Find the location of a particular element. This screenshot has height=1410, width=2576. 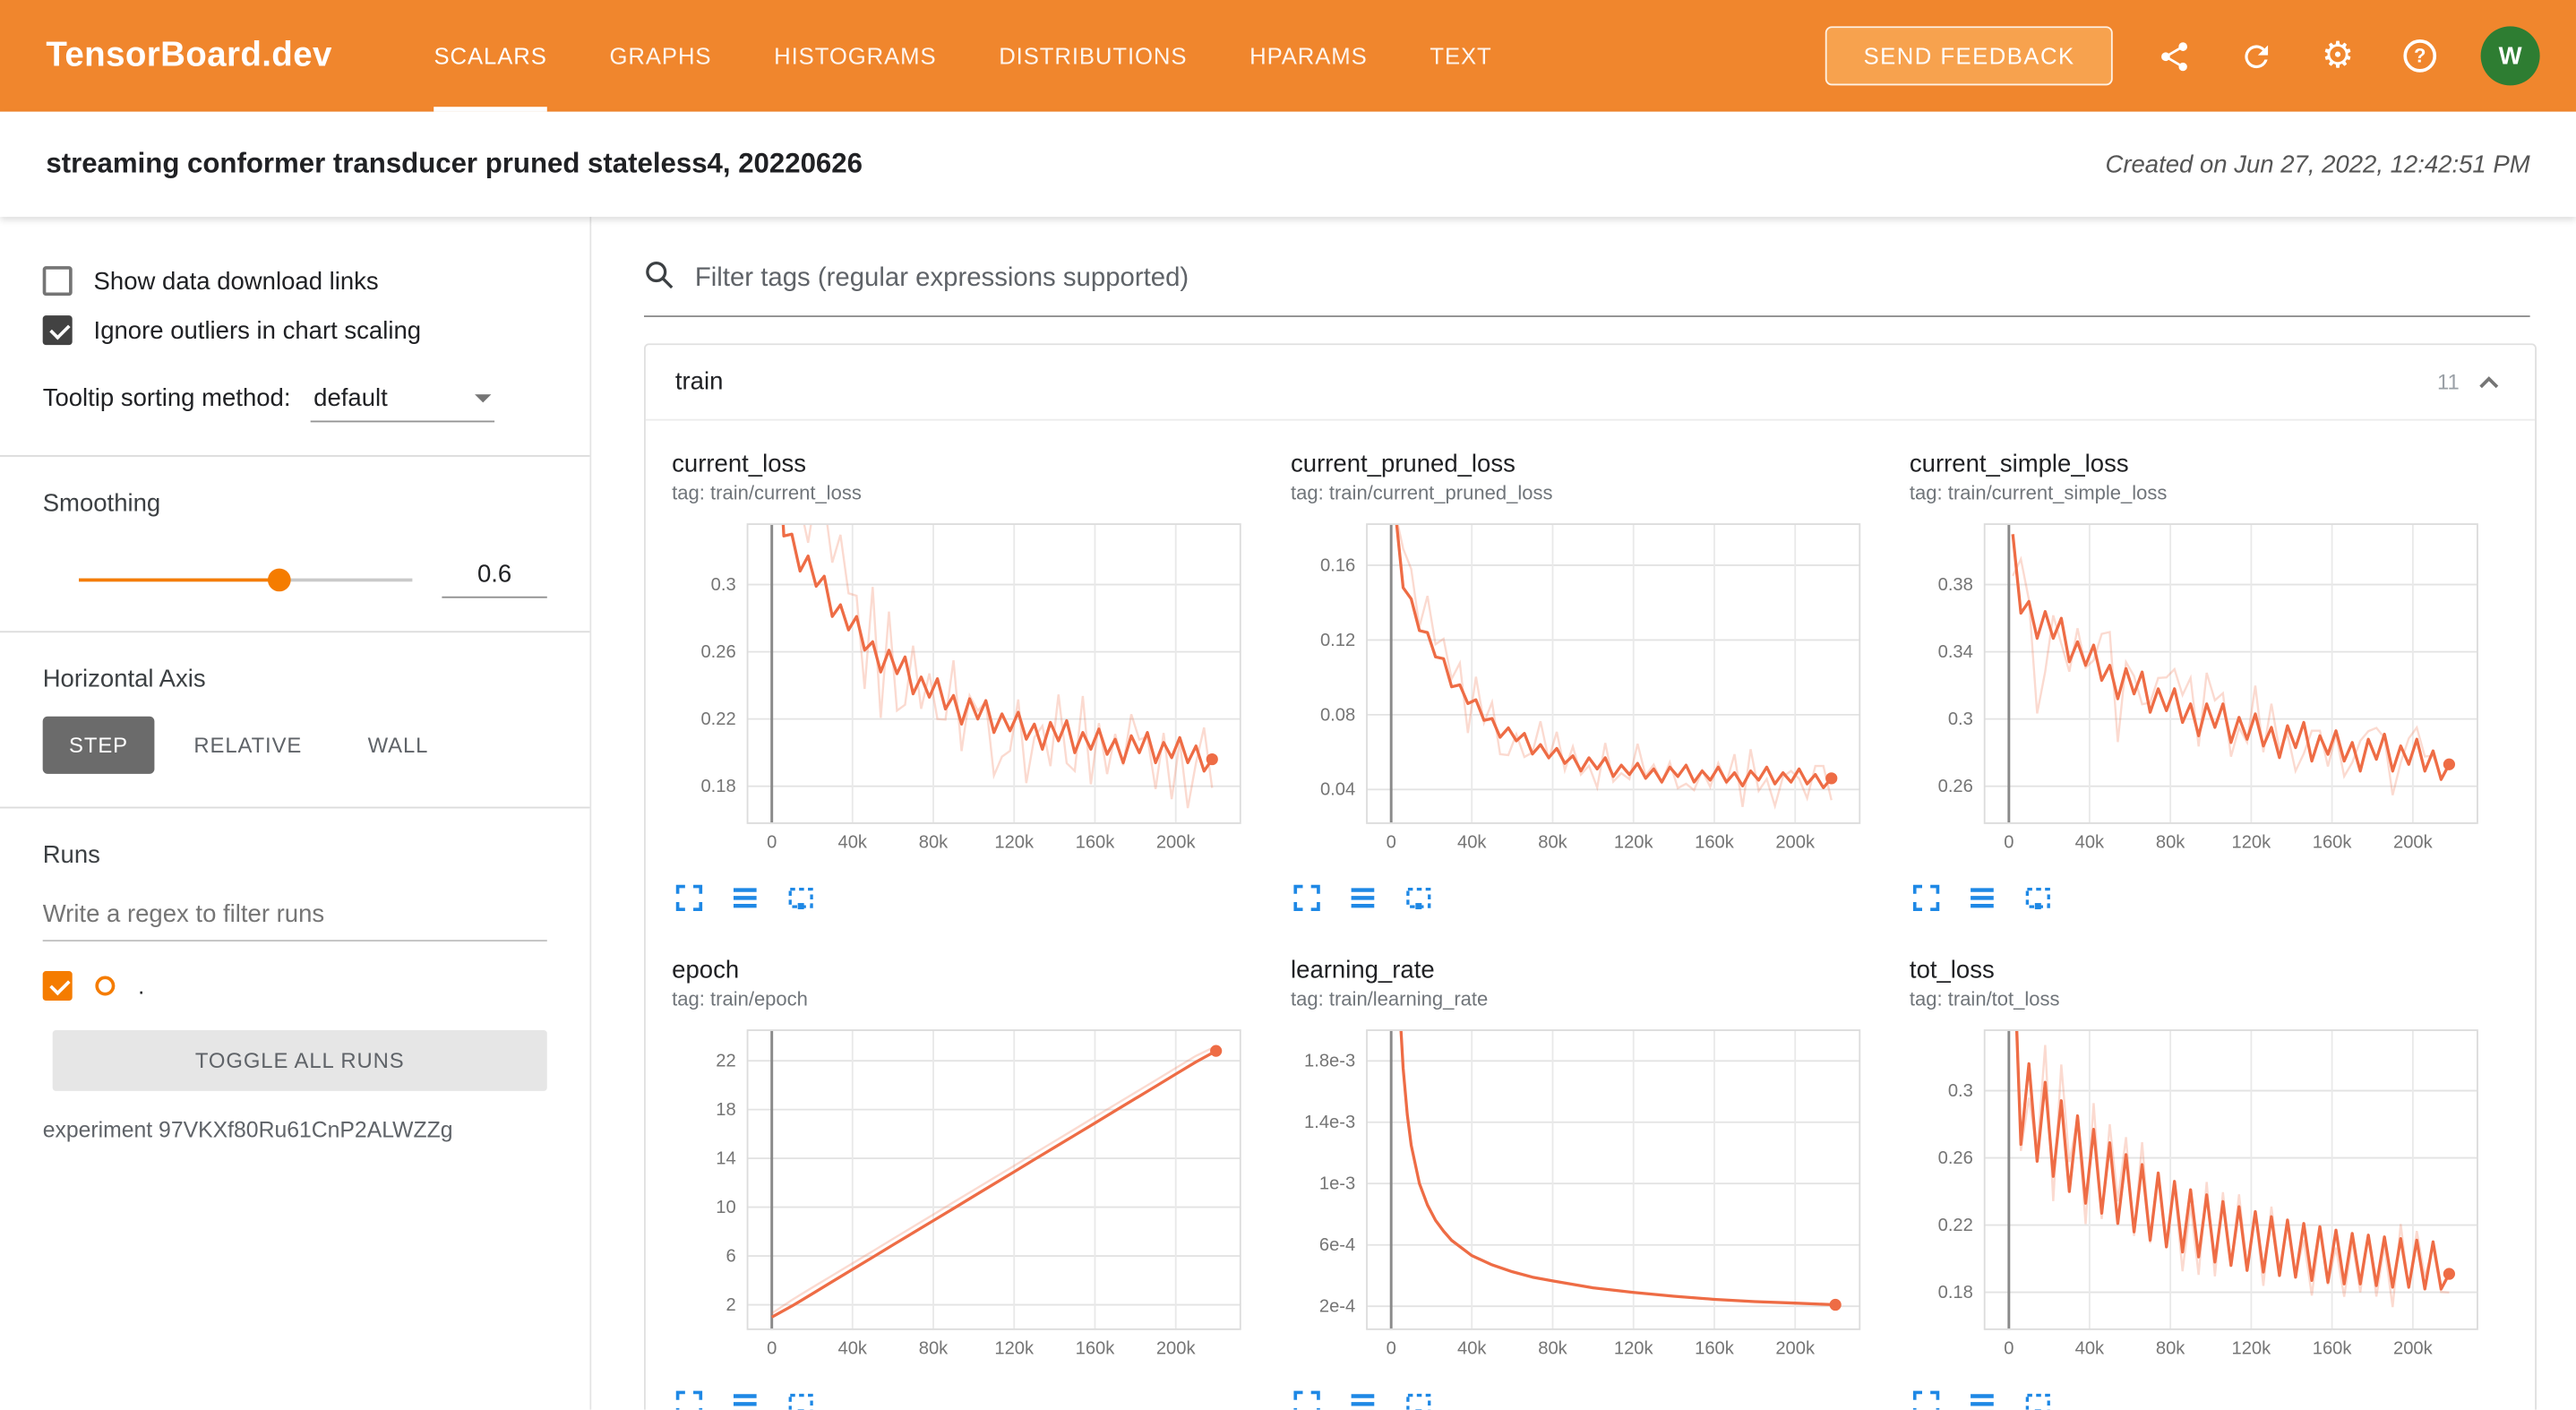

help-icon: ? is located at coordinates (2420, 56).